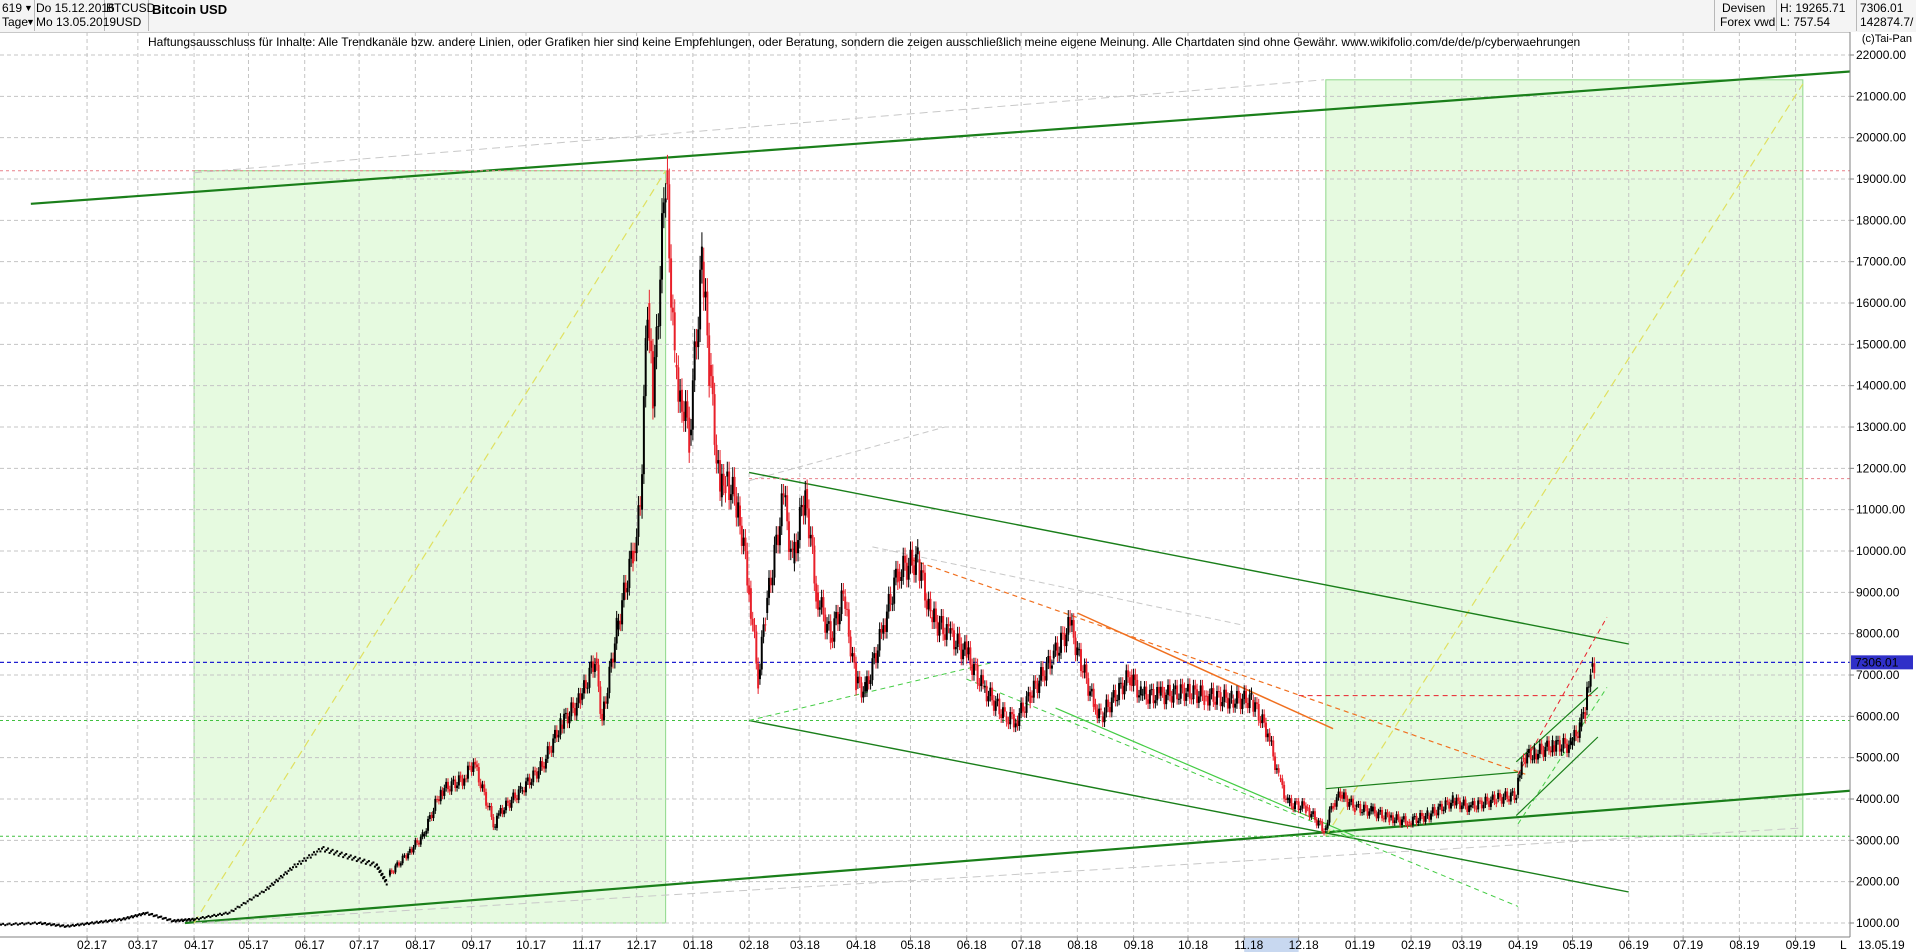 This screenshot has width=1916, height=952. I want to click on period-selector: Tage ▼, so click(17, 23).